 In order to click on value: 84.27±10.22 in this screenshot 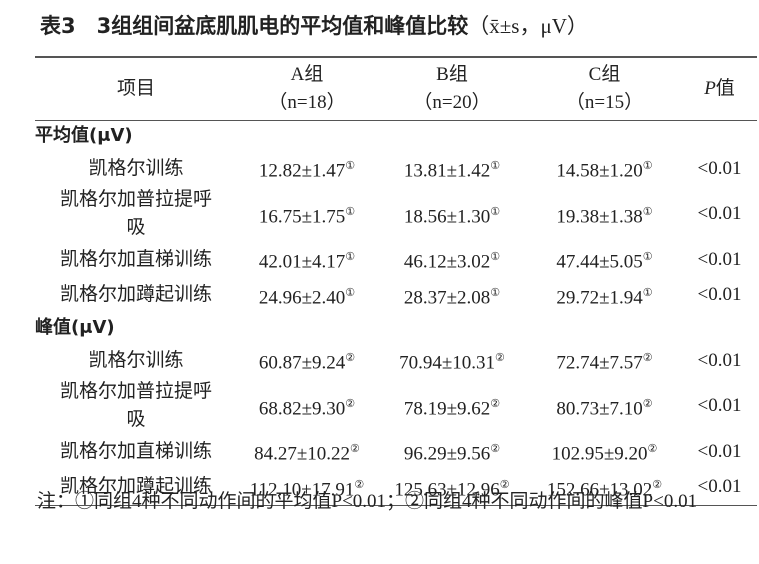, I will do `click(302, 454)`.